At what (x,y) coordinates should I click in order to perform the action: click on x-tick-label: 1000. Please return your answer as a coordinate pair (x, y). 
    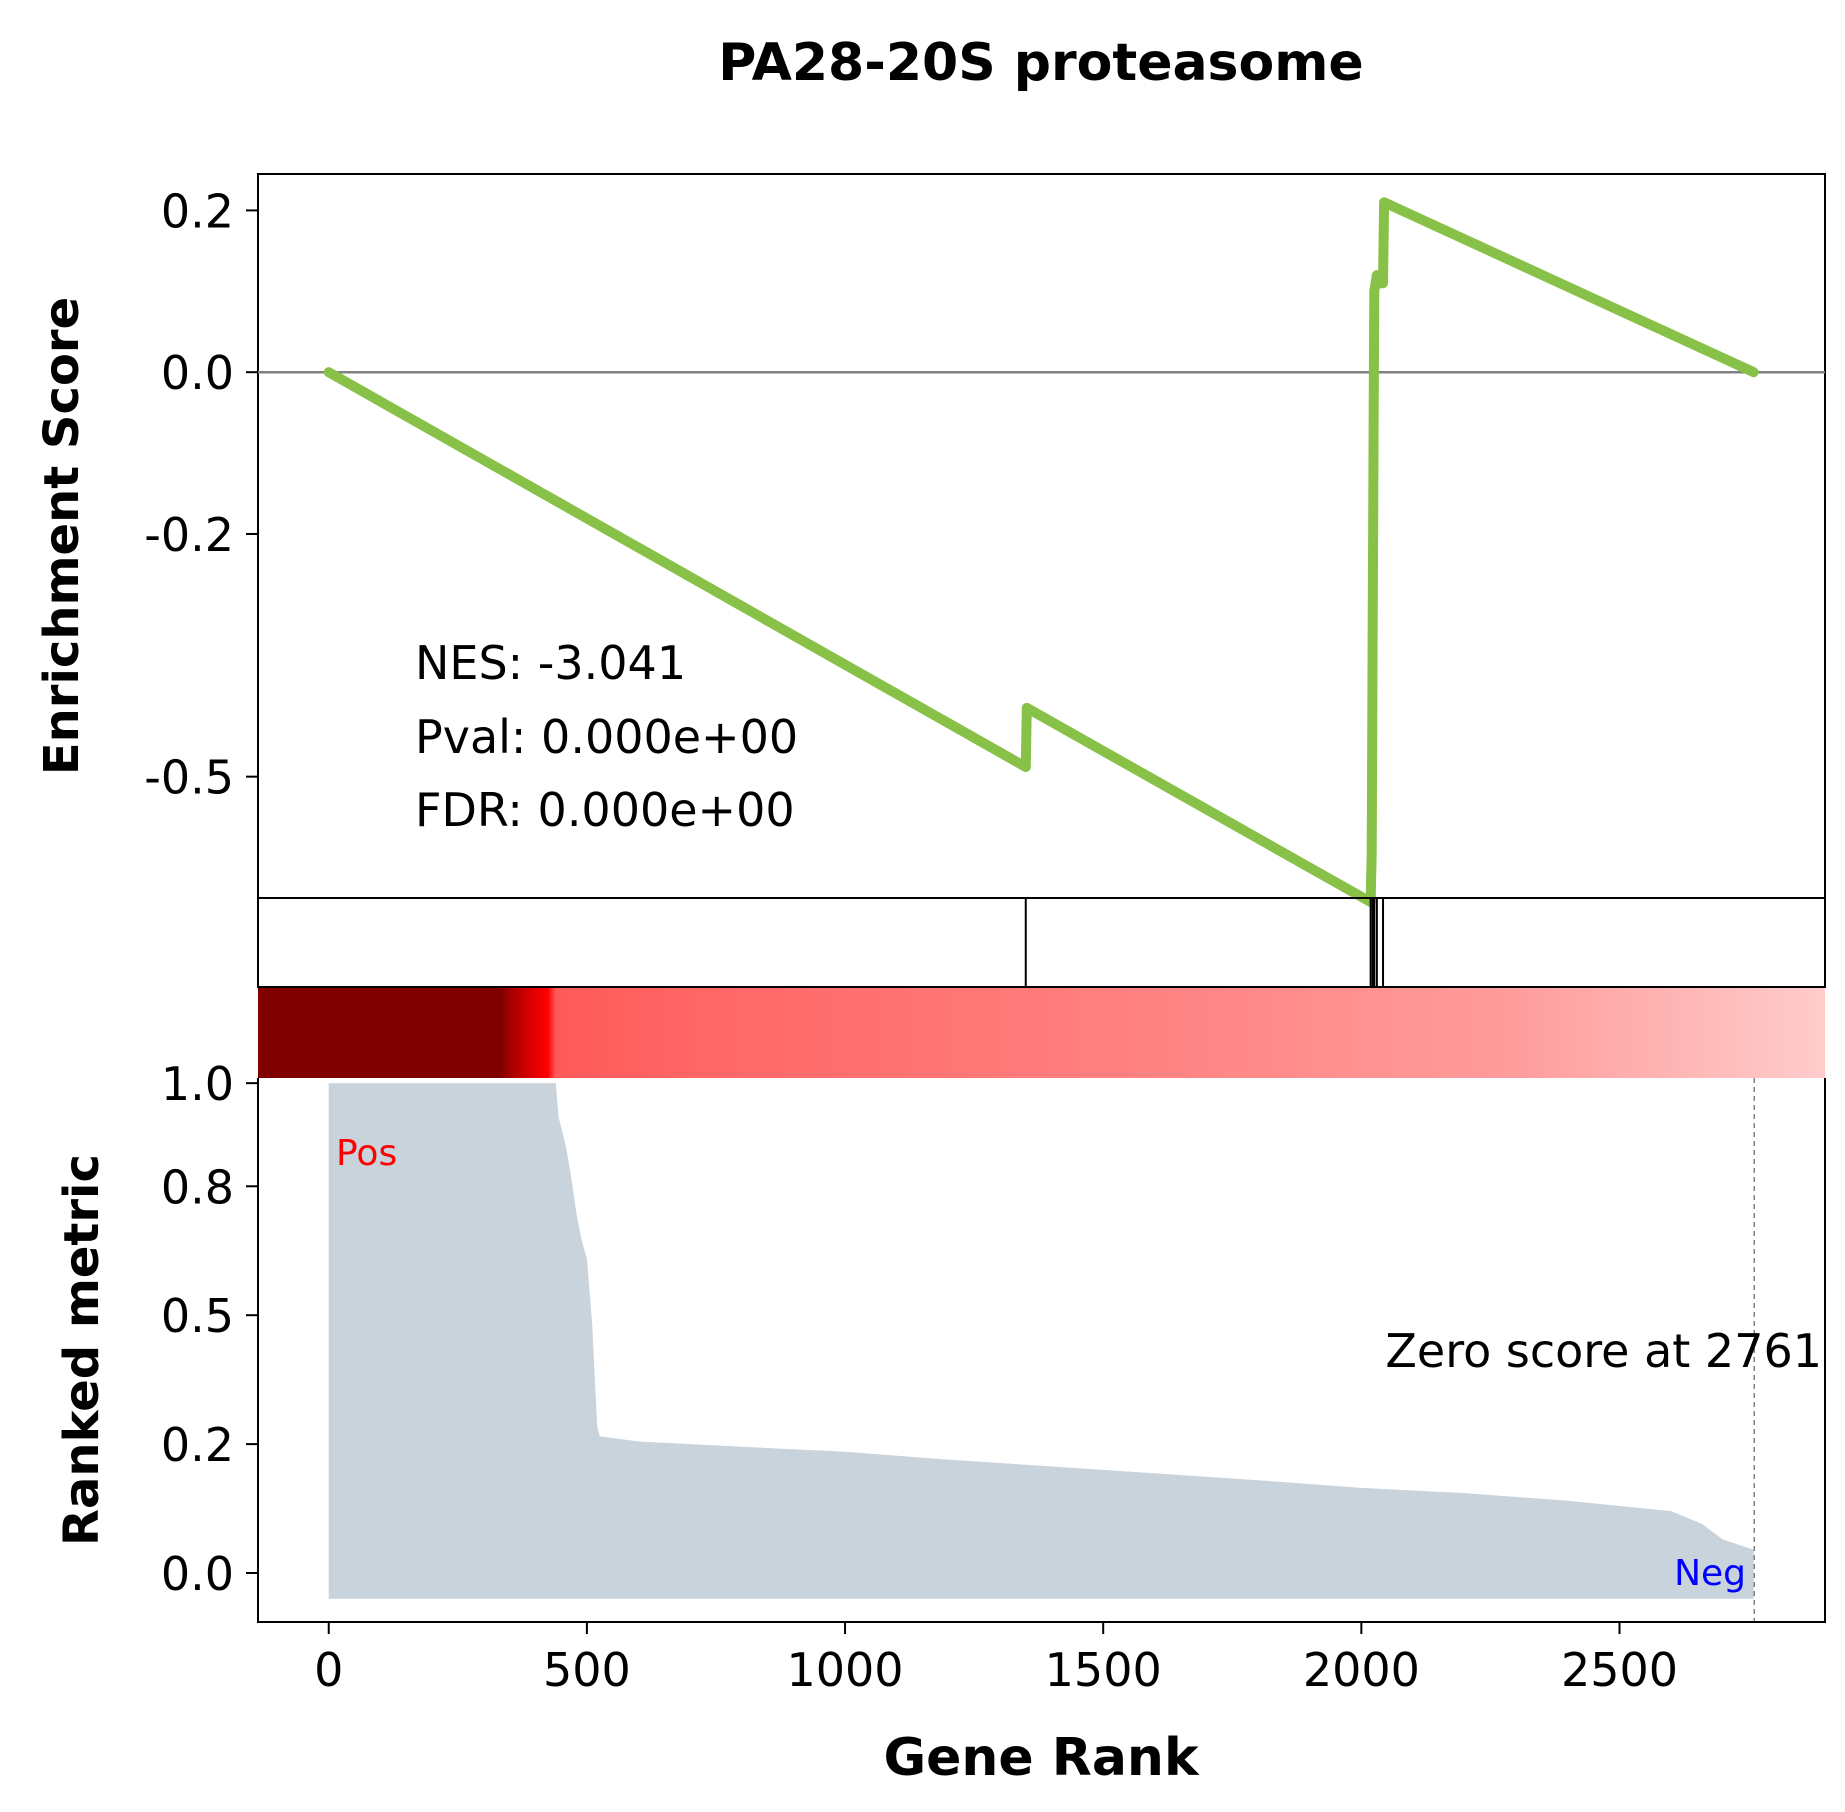
    Looking at the image, I should click on (845, 1670).